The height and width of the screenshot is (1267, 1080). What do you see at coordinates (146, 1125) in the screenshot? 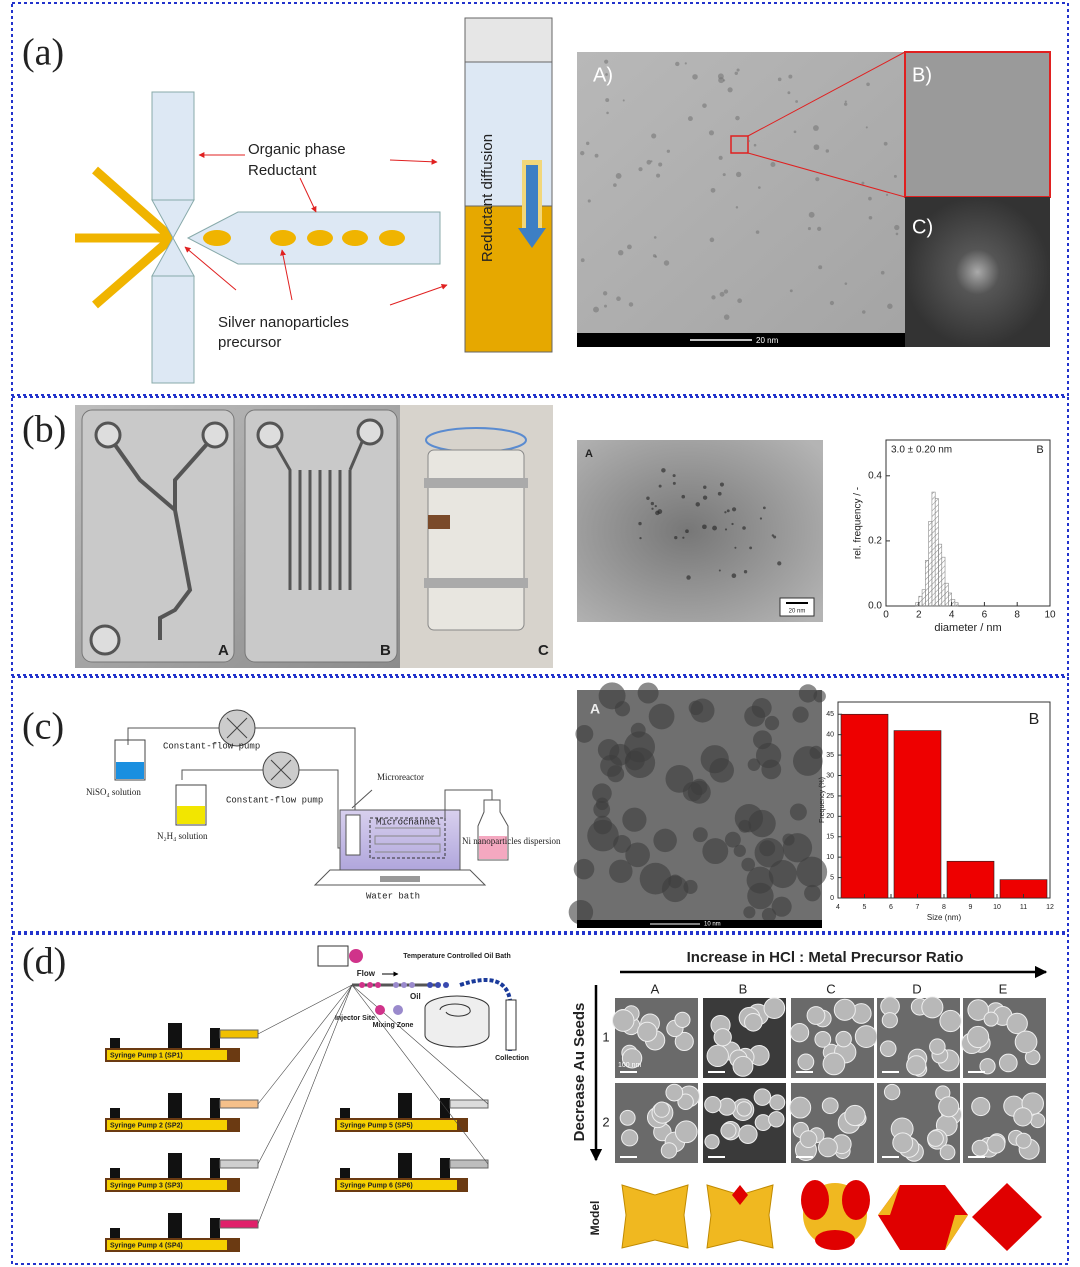
I see `pump-label: Syringe Pump 2 (SP2)` at bounding box center [146, 1125].